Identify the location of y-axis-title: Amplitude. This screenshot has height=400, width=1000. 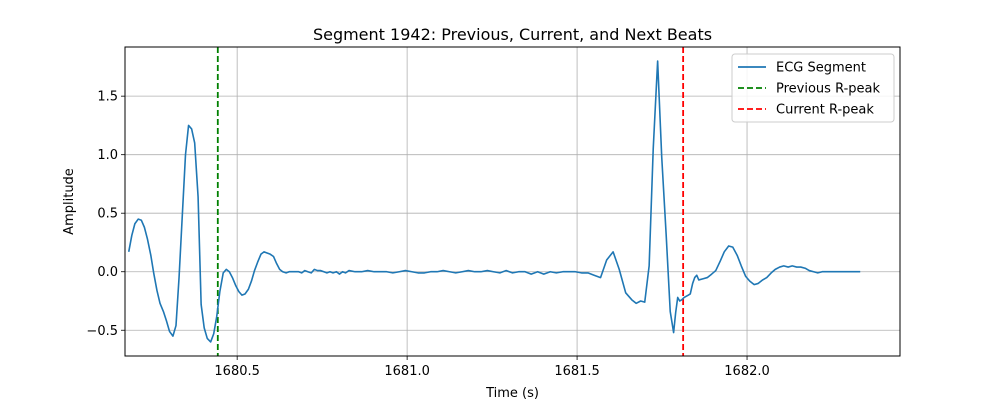
(69, 201).